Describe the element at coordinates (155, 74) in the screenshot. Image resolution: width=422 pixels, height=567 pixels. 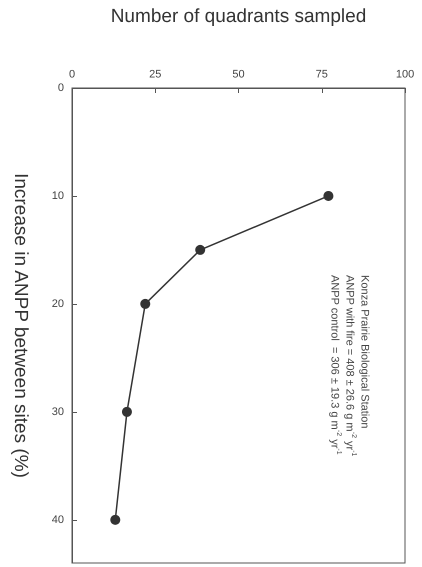
I see `x-tick-label: 25` at that location.